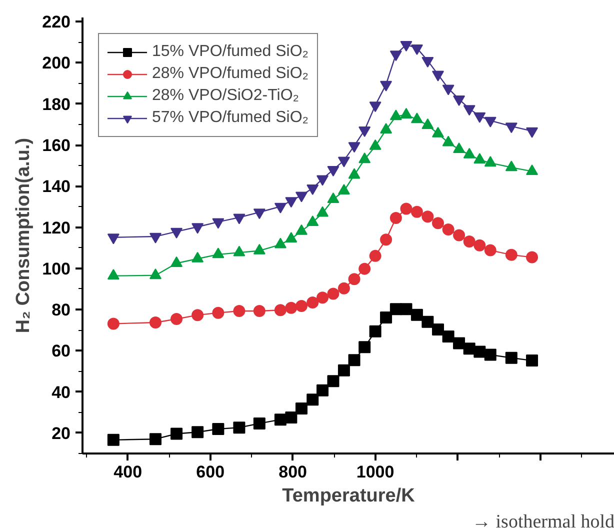  What do you see at coordinates (61, 392) in the screenshot?
I see `y-tick-label: 40` at bounding box center [61, 392].